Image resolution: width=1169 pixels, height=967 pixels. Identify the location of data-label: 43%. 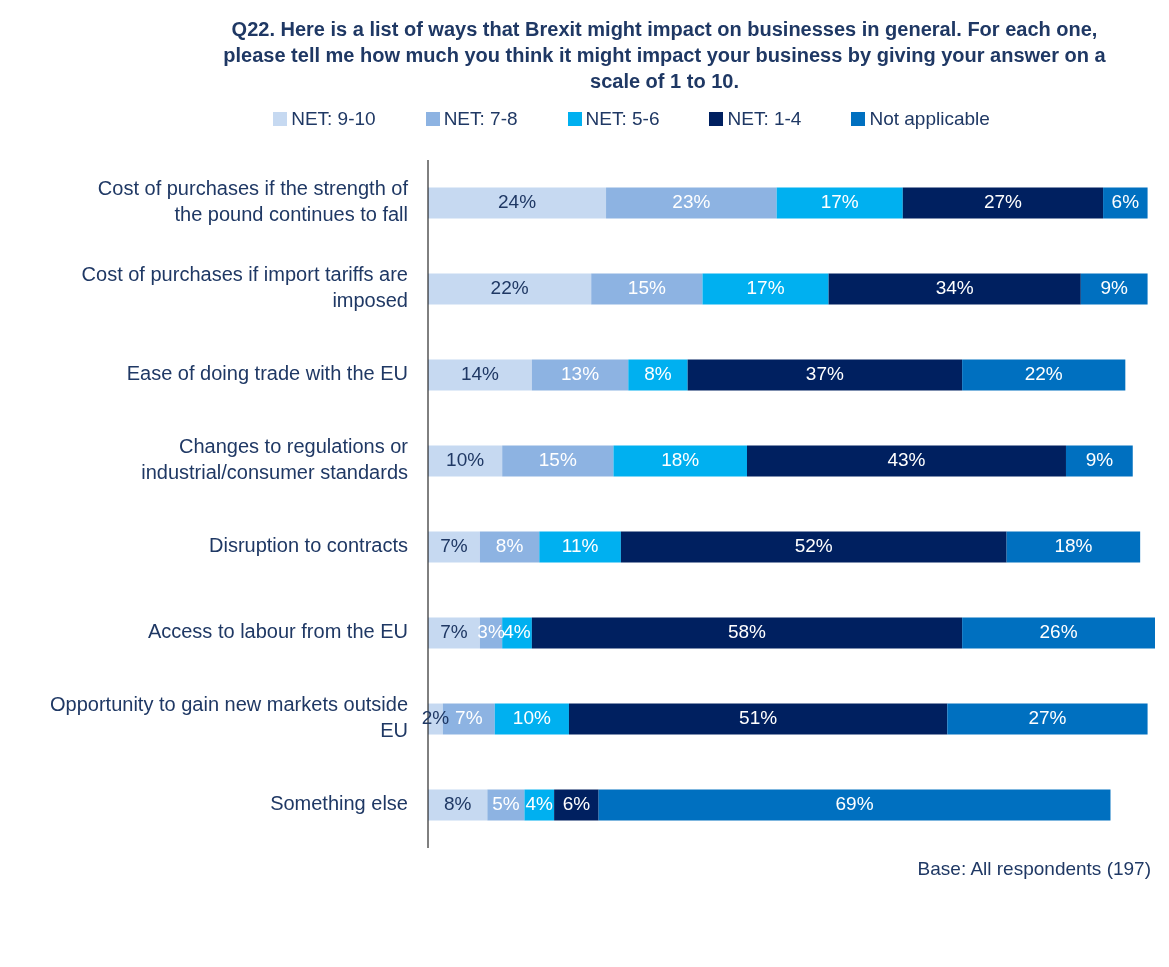
(906, 460).